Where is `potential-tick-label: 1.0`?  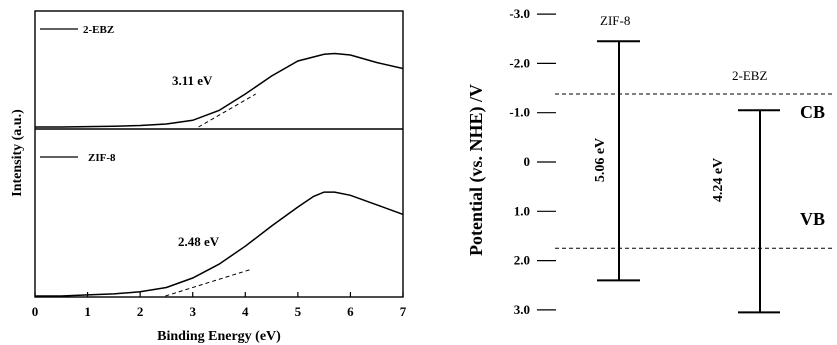
potential-tick-label: 1.0 is located at coordinates (522, 210).